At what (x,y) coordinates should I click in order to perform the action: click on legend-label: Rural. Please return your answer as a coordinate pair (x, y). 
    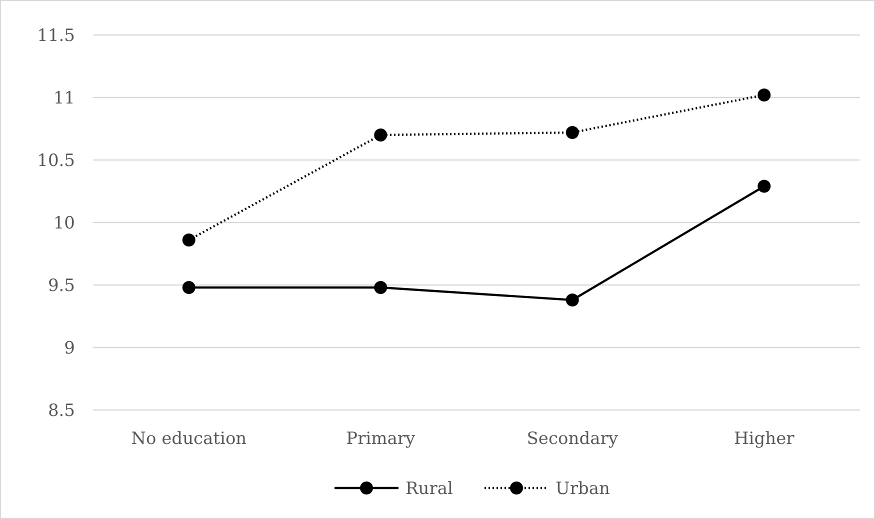
    Looking at the image, I should click on (429, 488).